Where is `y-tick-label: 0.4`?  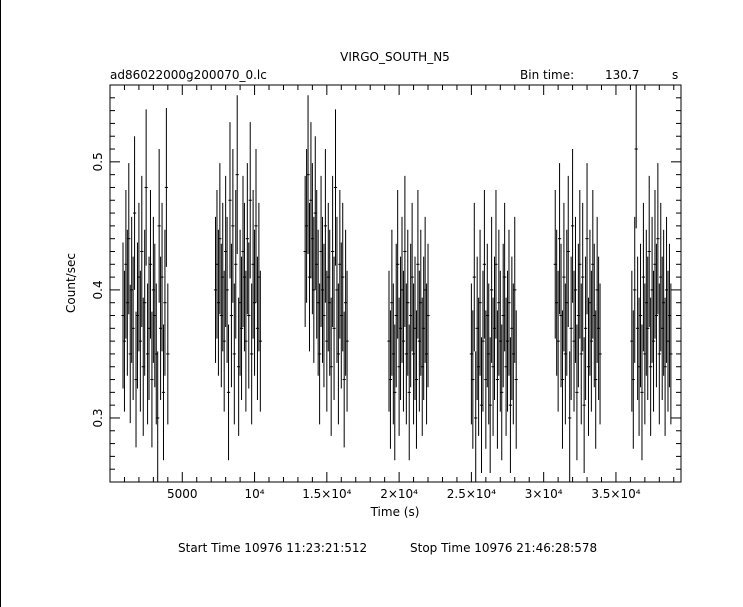 y-tick-label: 0.4 is located at coordinates (98, 289).